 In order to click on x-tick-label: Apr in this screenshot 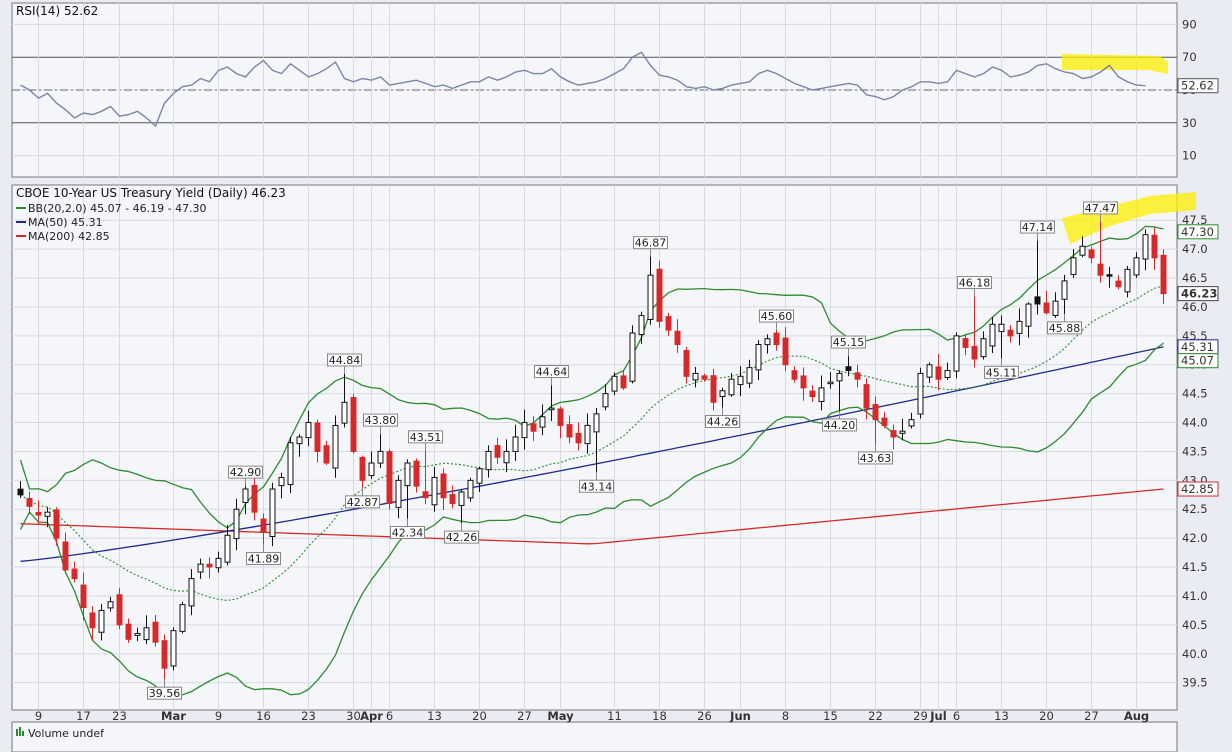, I will do `click(371, 716)`.